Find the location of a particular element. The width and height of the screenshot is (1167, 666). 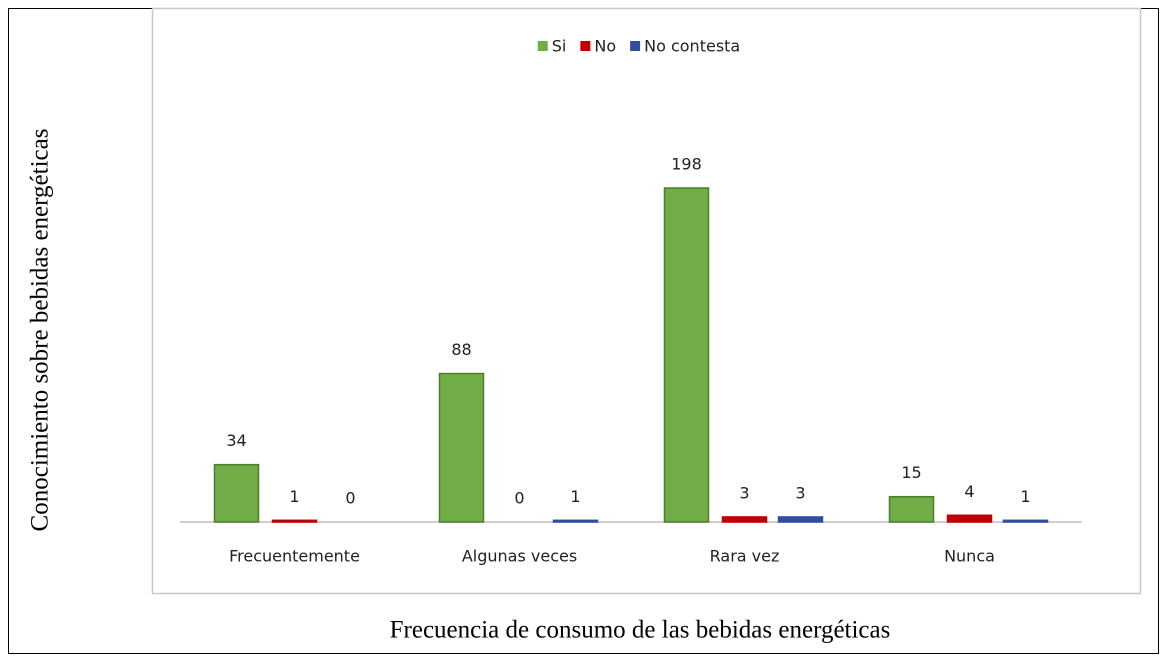

data-label: 34 is located at coordinates (236, 440).